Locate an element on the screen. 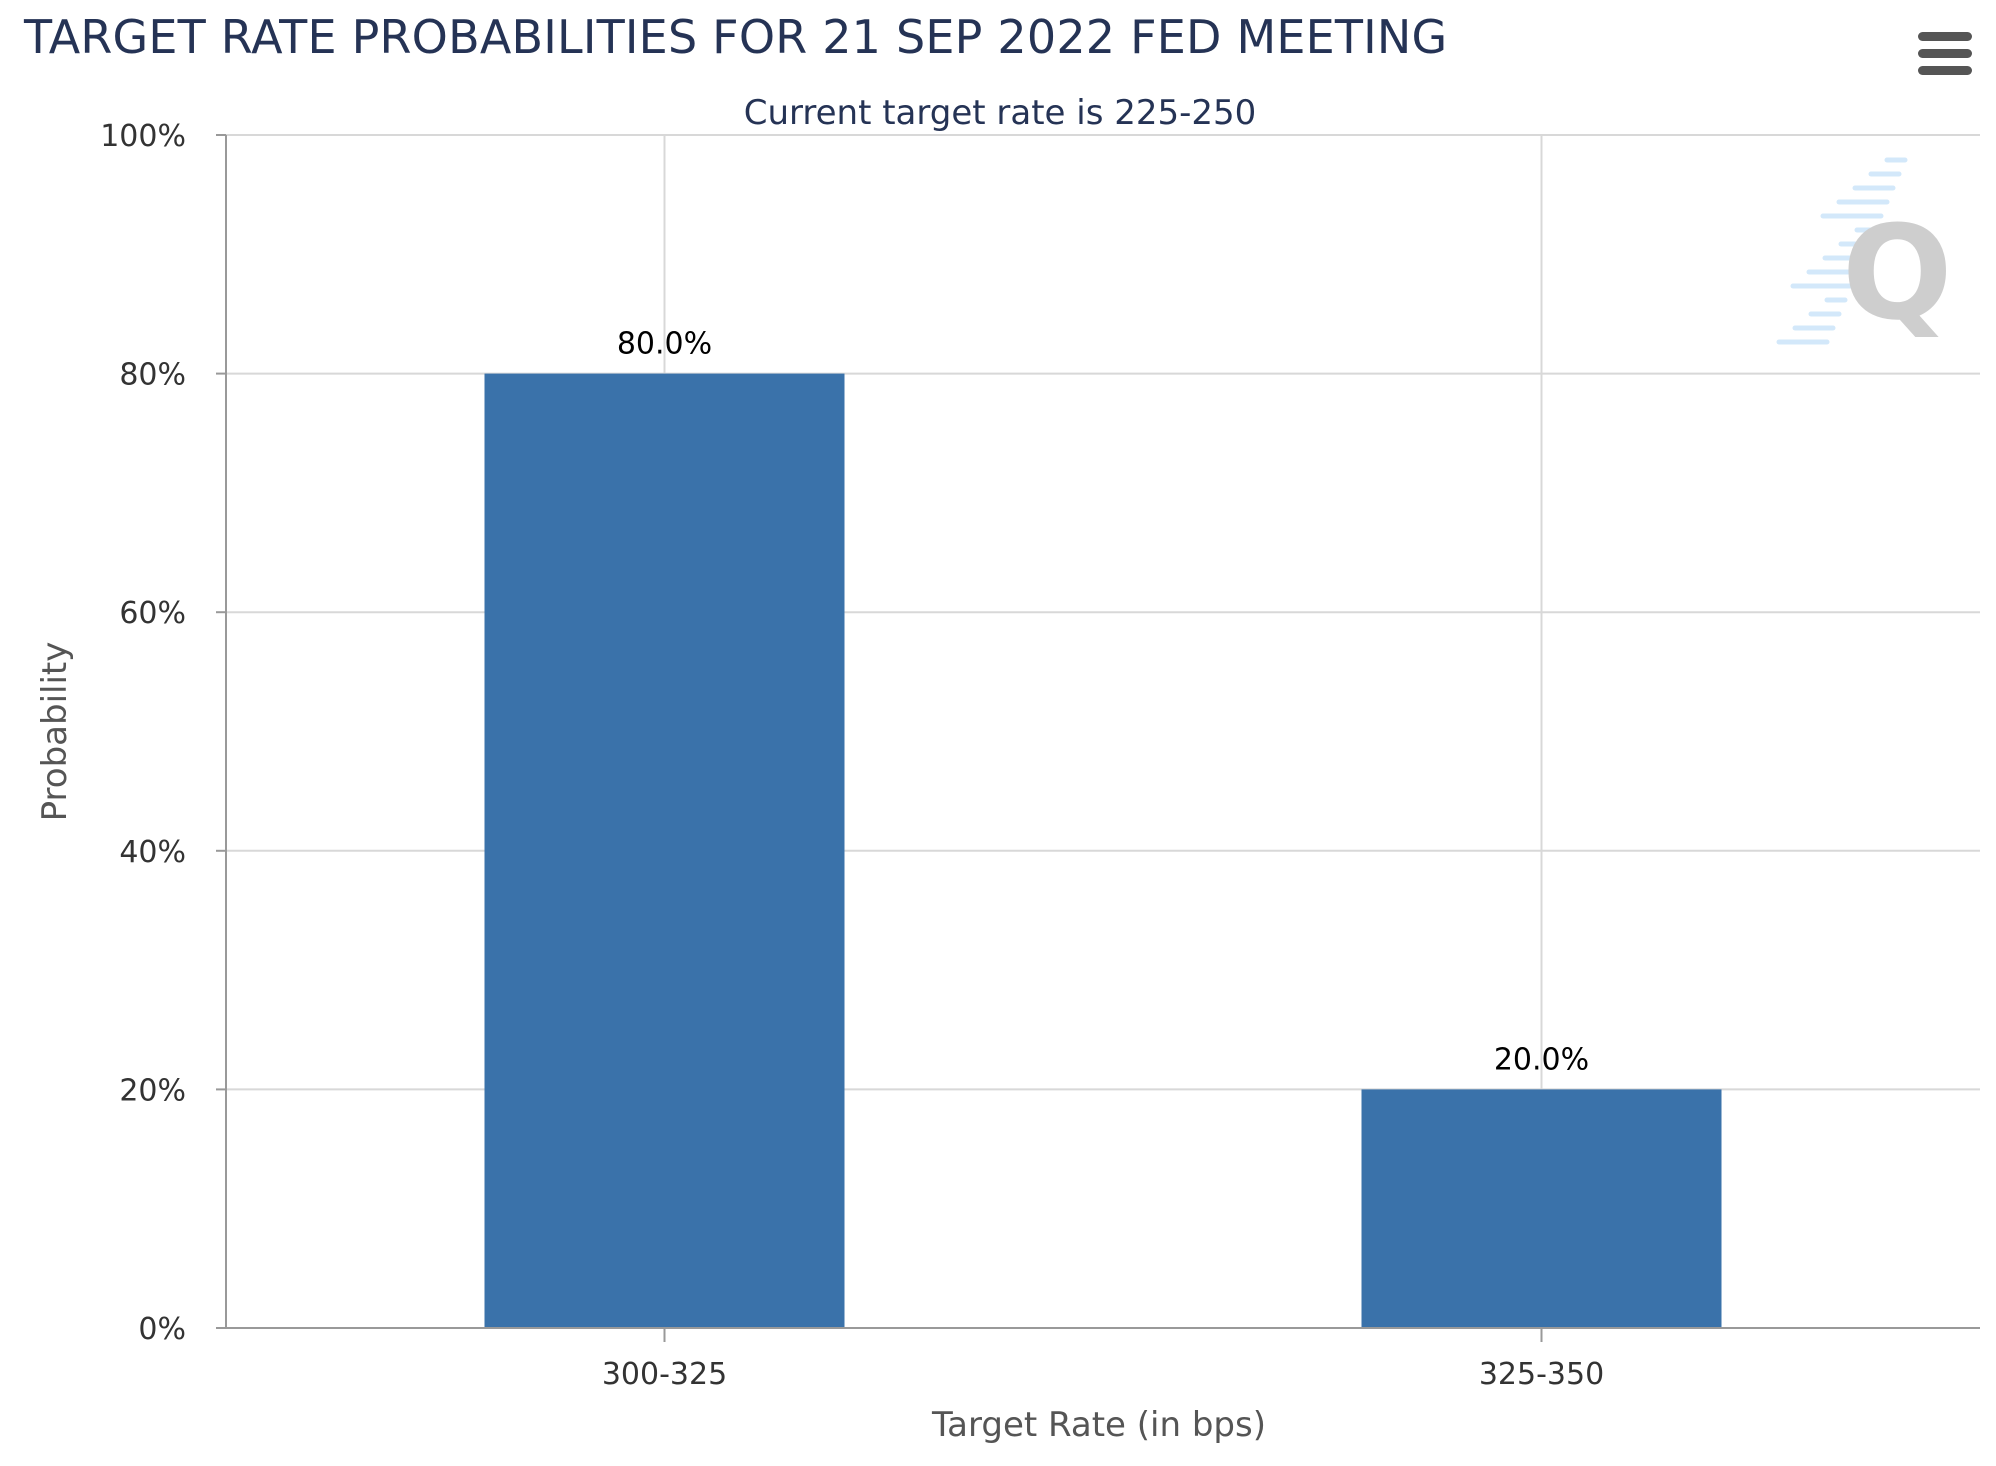  x-tick-label: 325-350 is located at coordinates (1541, 1374).